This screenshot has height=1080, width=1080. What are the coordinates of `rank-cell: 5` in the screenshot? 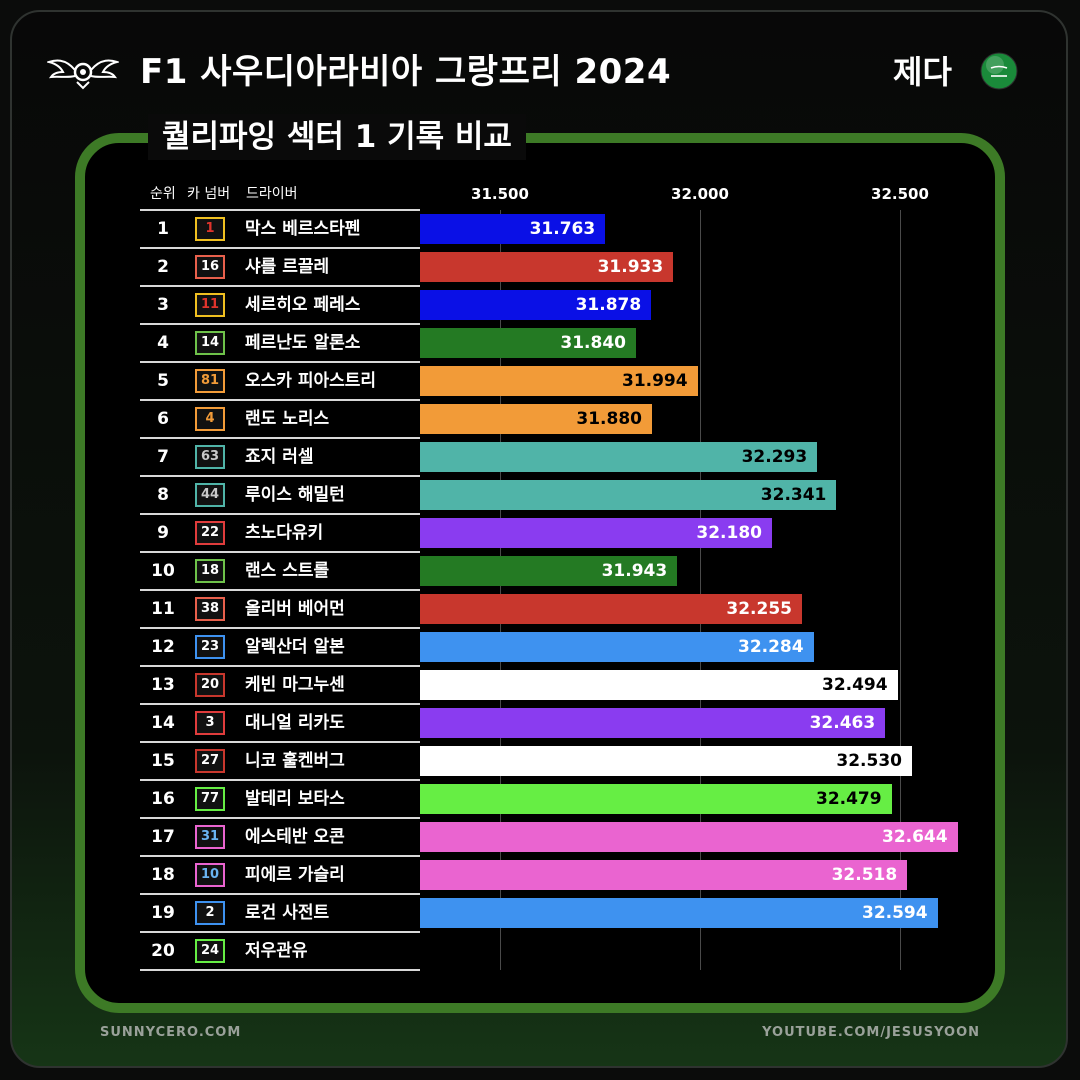 It's located at (163, 381).